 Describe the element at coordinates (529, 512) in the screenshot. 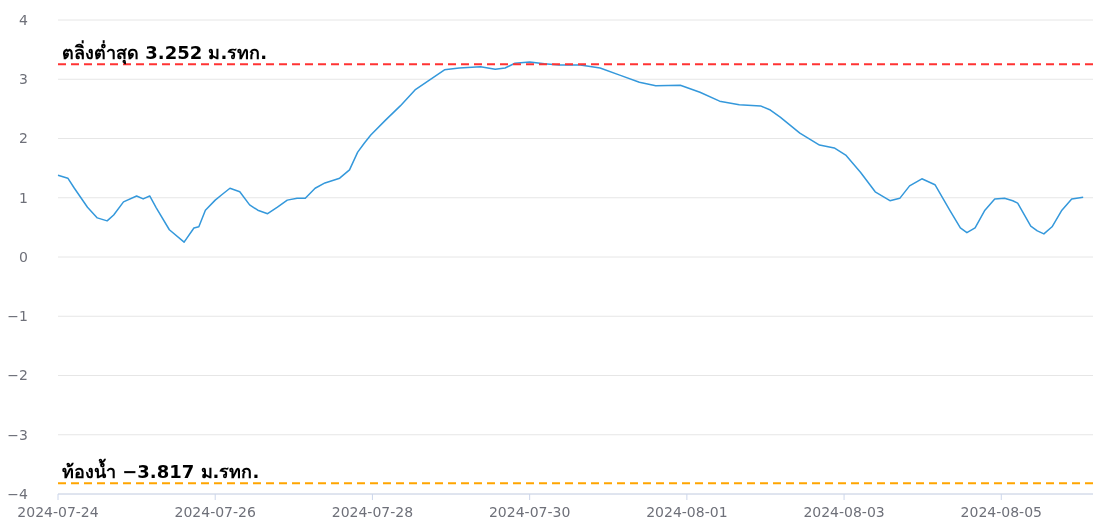

I see `x-tick-label: 2024-07-30` at that location.